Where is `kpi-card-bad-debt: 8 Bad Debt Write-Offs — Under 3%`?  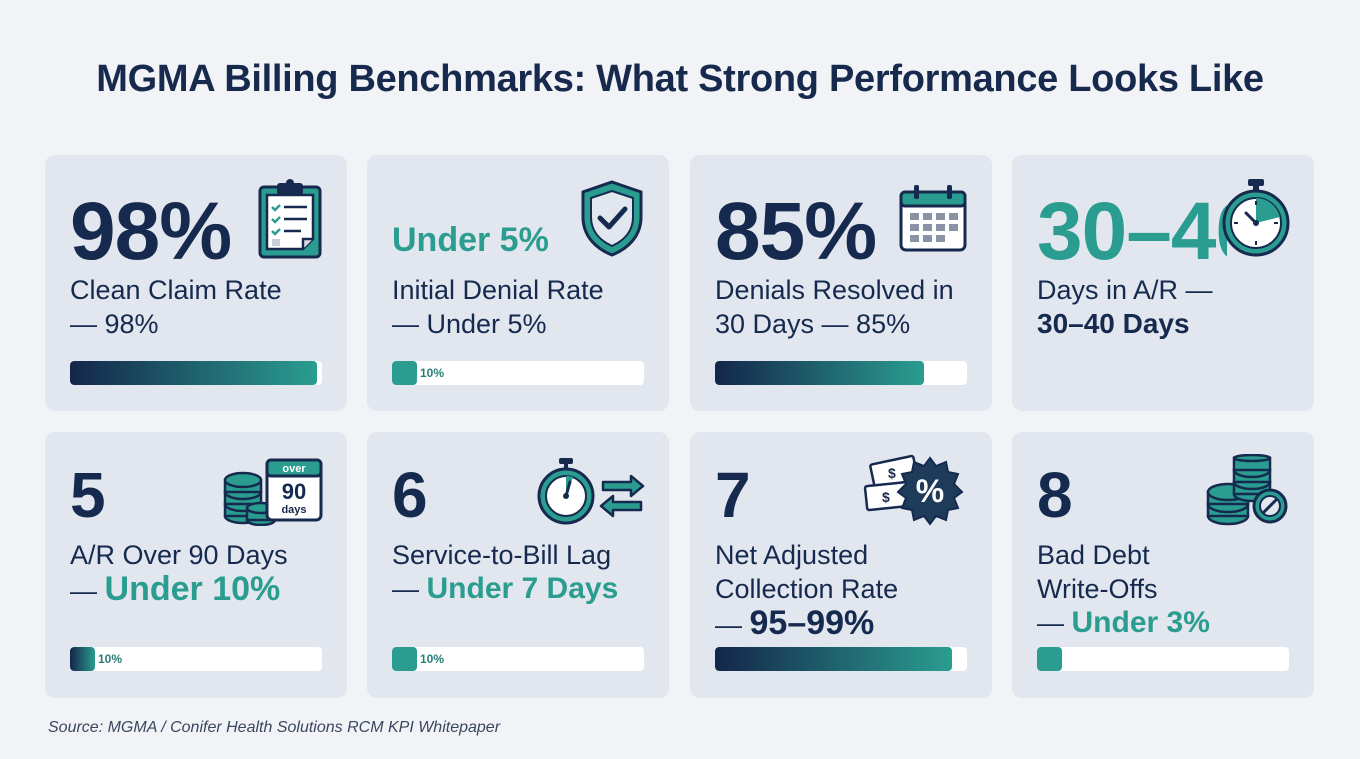 kpi-card-bad-debt: 8 Bad Debt Write-Offs — Under 3% is located at coordinates (1163, 565).